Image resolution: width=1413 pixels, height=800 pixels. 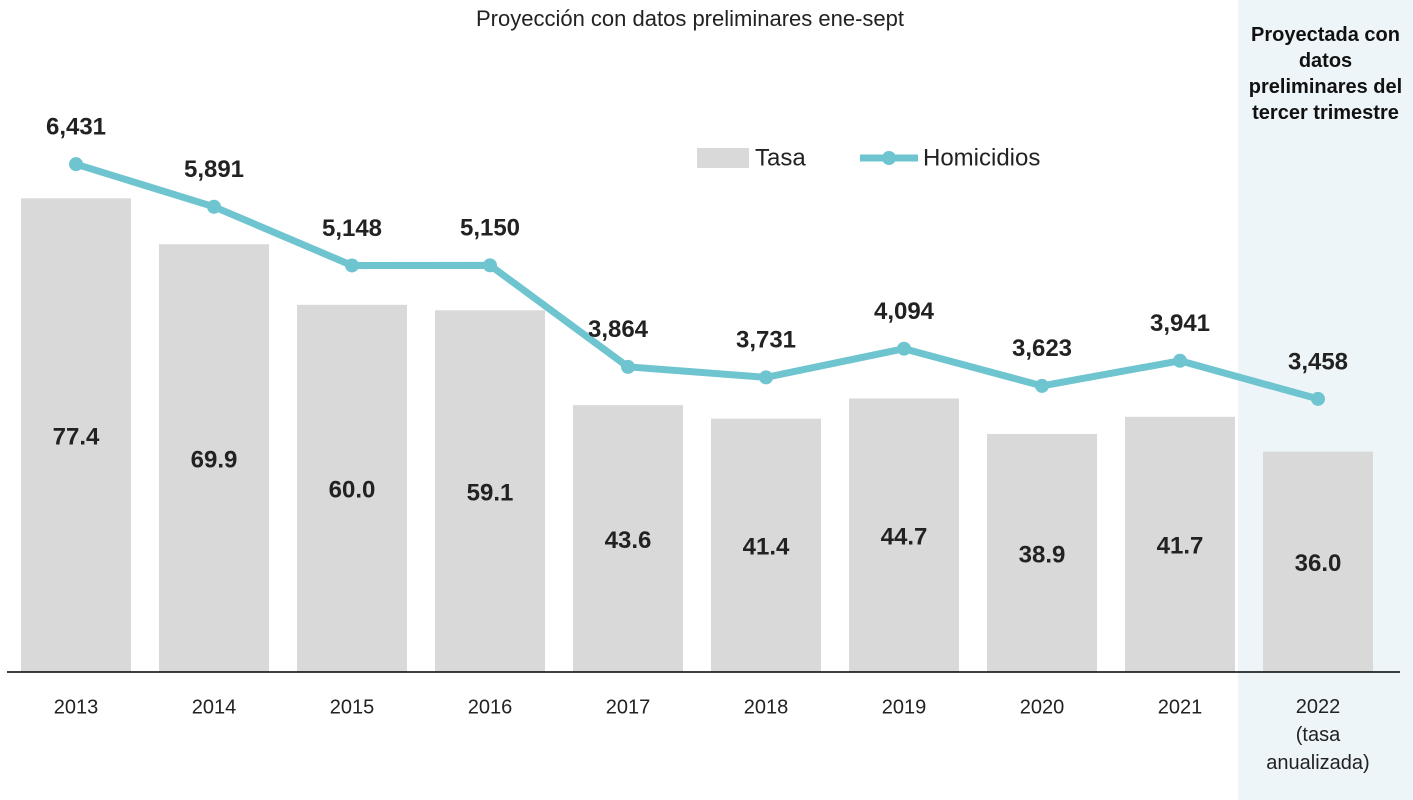 What do you see at coordinates (1318, 707) in the screenshot?
I see `x-tick-line: 2022` at bounding box center [1318, 707].